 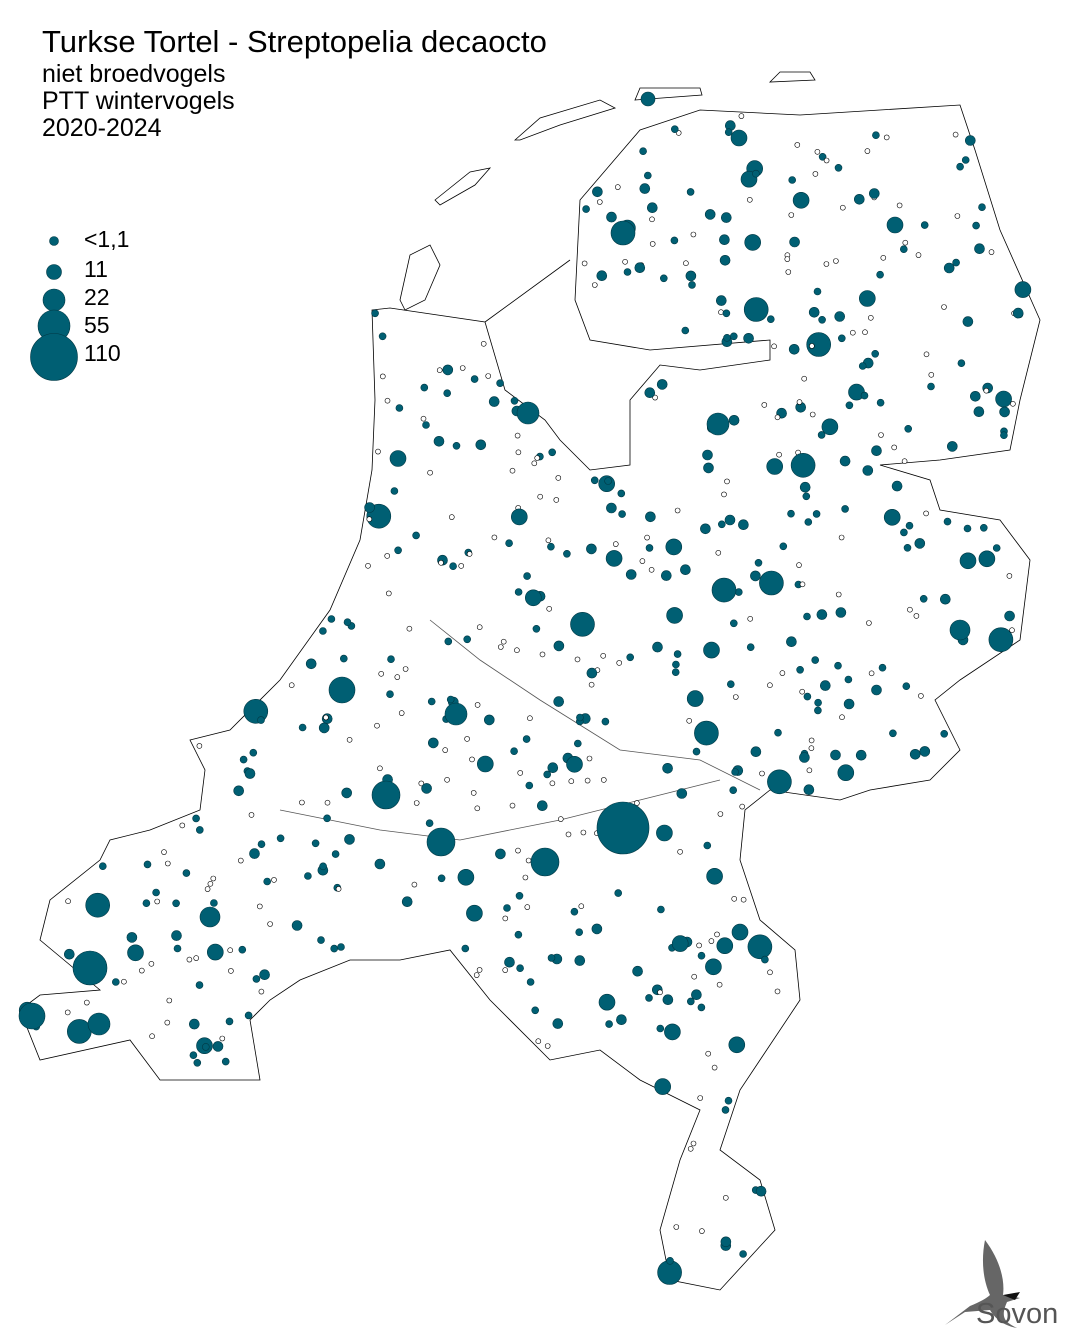 I want to click on subtitle-3: 2020-2024, so click(x=102, y=128).